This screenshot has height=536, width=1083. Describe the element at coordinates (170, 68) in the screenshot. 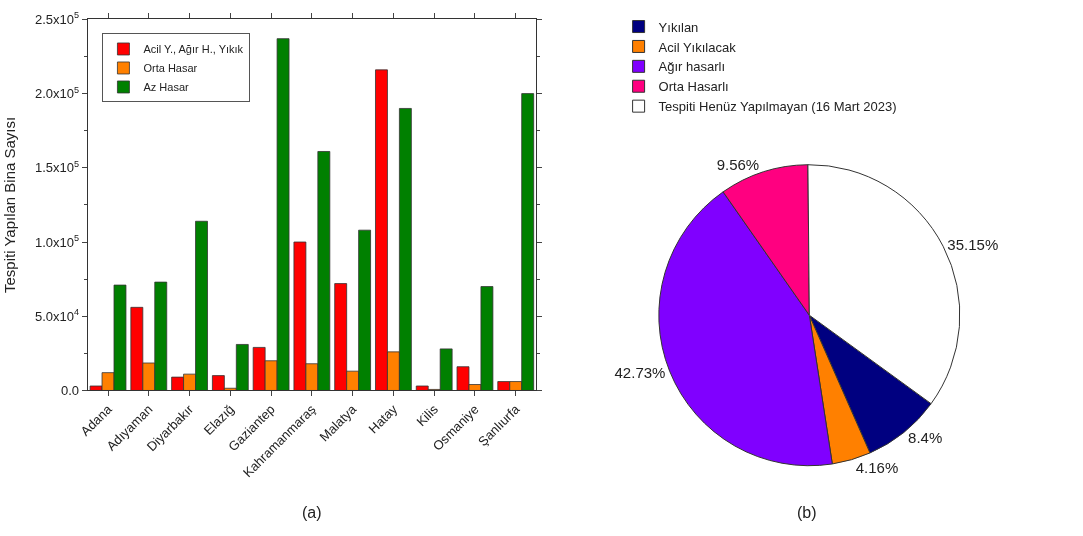

I see `legend-label: Orta Hasar` at that location.